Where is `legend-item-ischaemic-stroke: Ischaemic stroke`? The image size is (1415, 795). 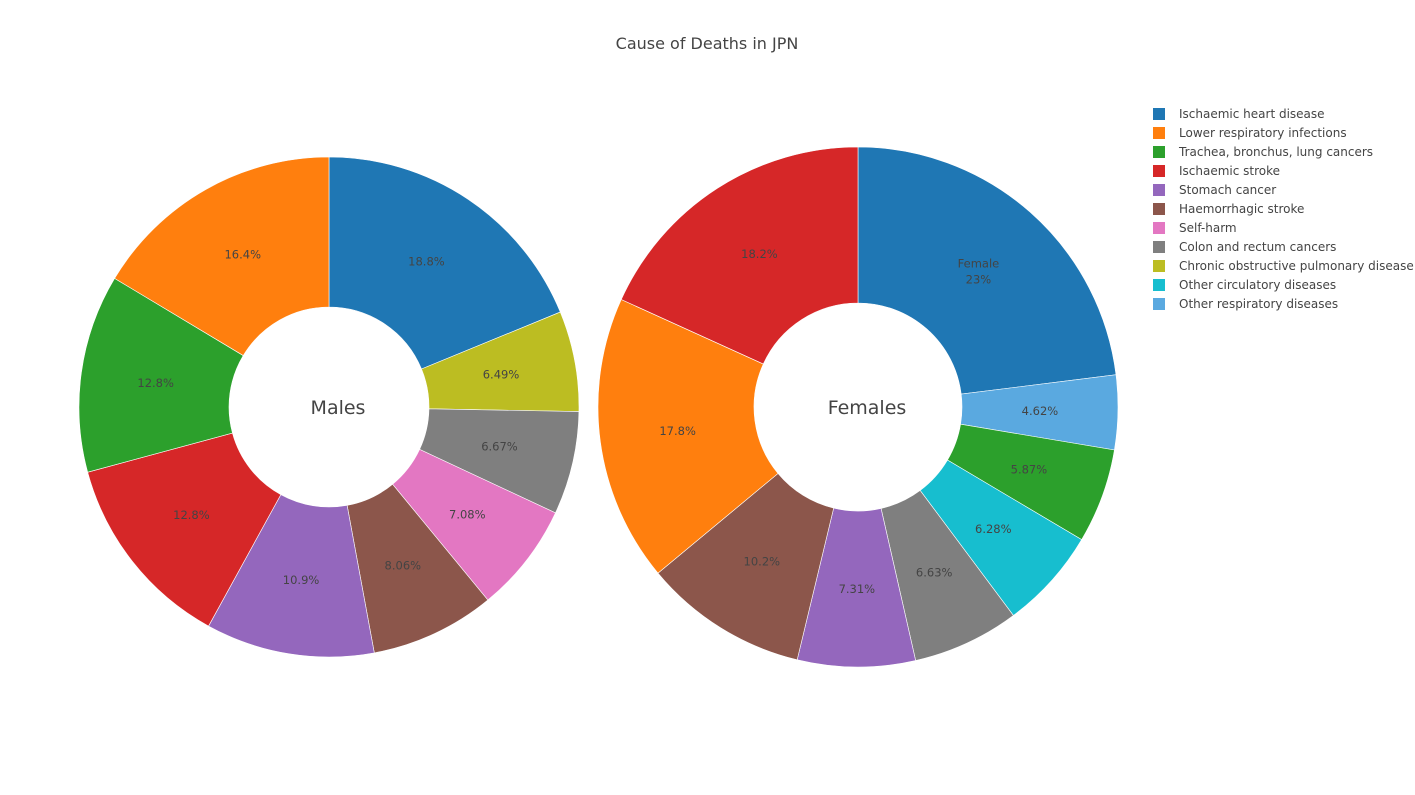
legend-item-ischaemic-stroke: Ischaemic stroke is located at coordinates (1216, 171).